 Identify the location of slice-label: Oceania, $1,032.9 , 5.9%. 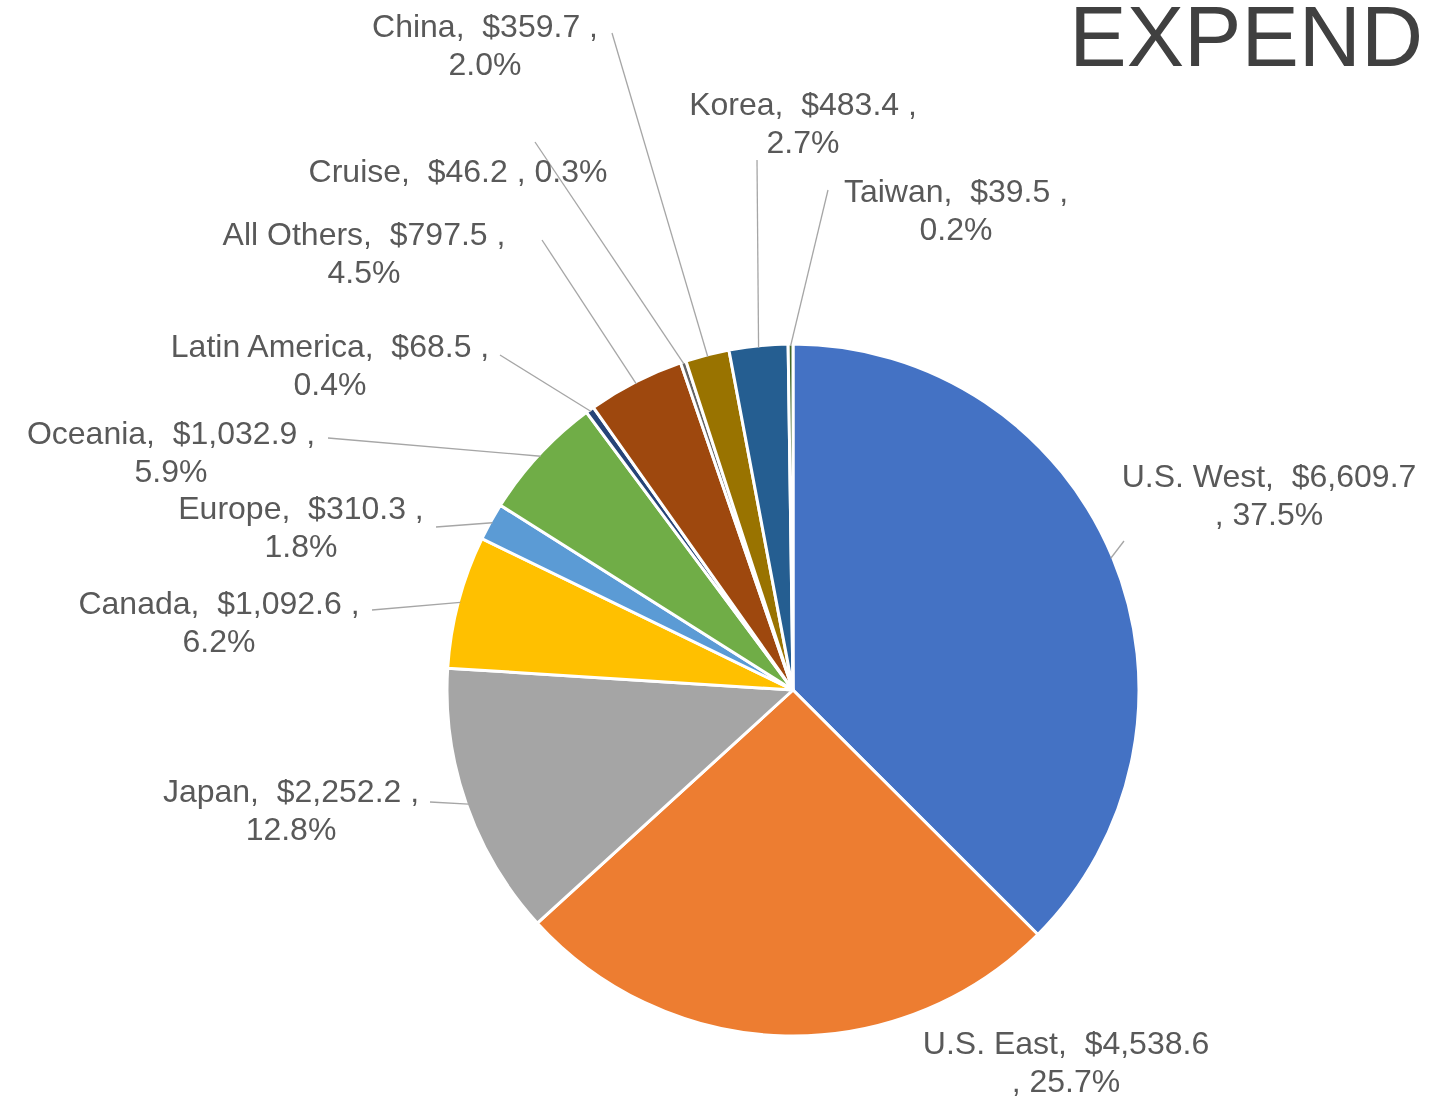
(171, 451).